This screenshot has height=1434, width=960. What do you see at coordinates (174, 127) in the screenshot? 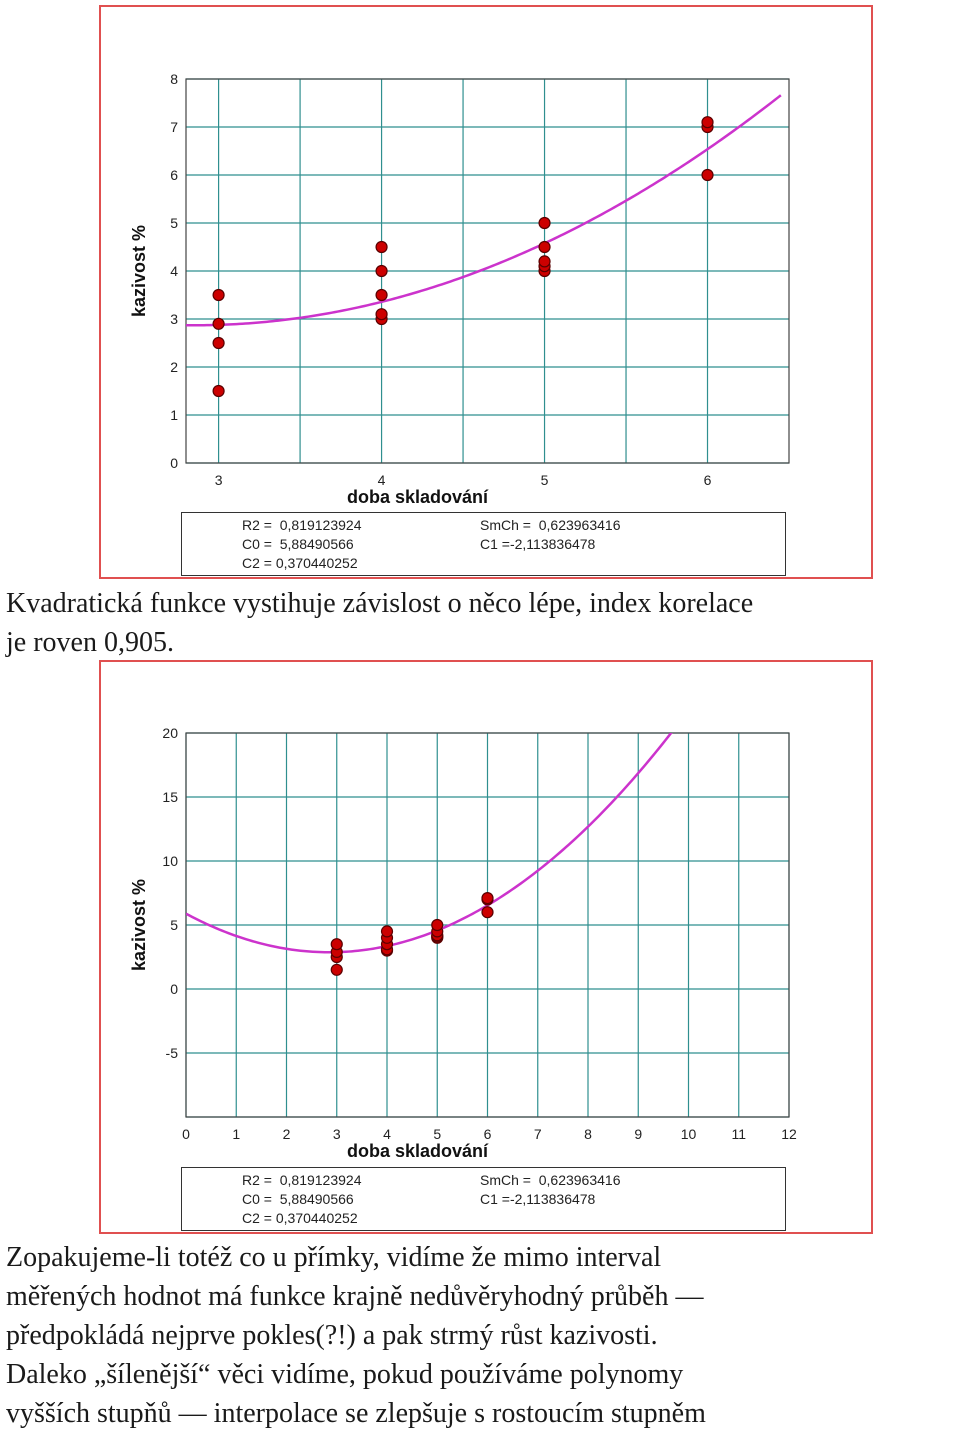
I see `y-tick-label: 7` at bounding box center [174, 127].